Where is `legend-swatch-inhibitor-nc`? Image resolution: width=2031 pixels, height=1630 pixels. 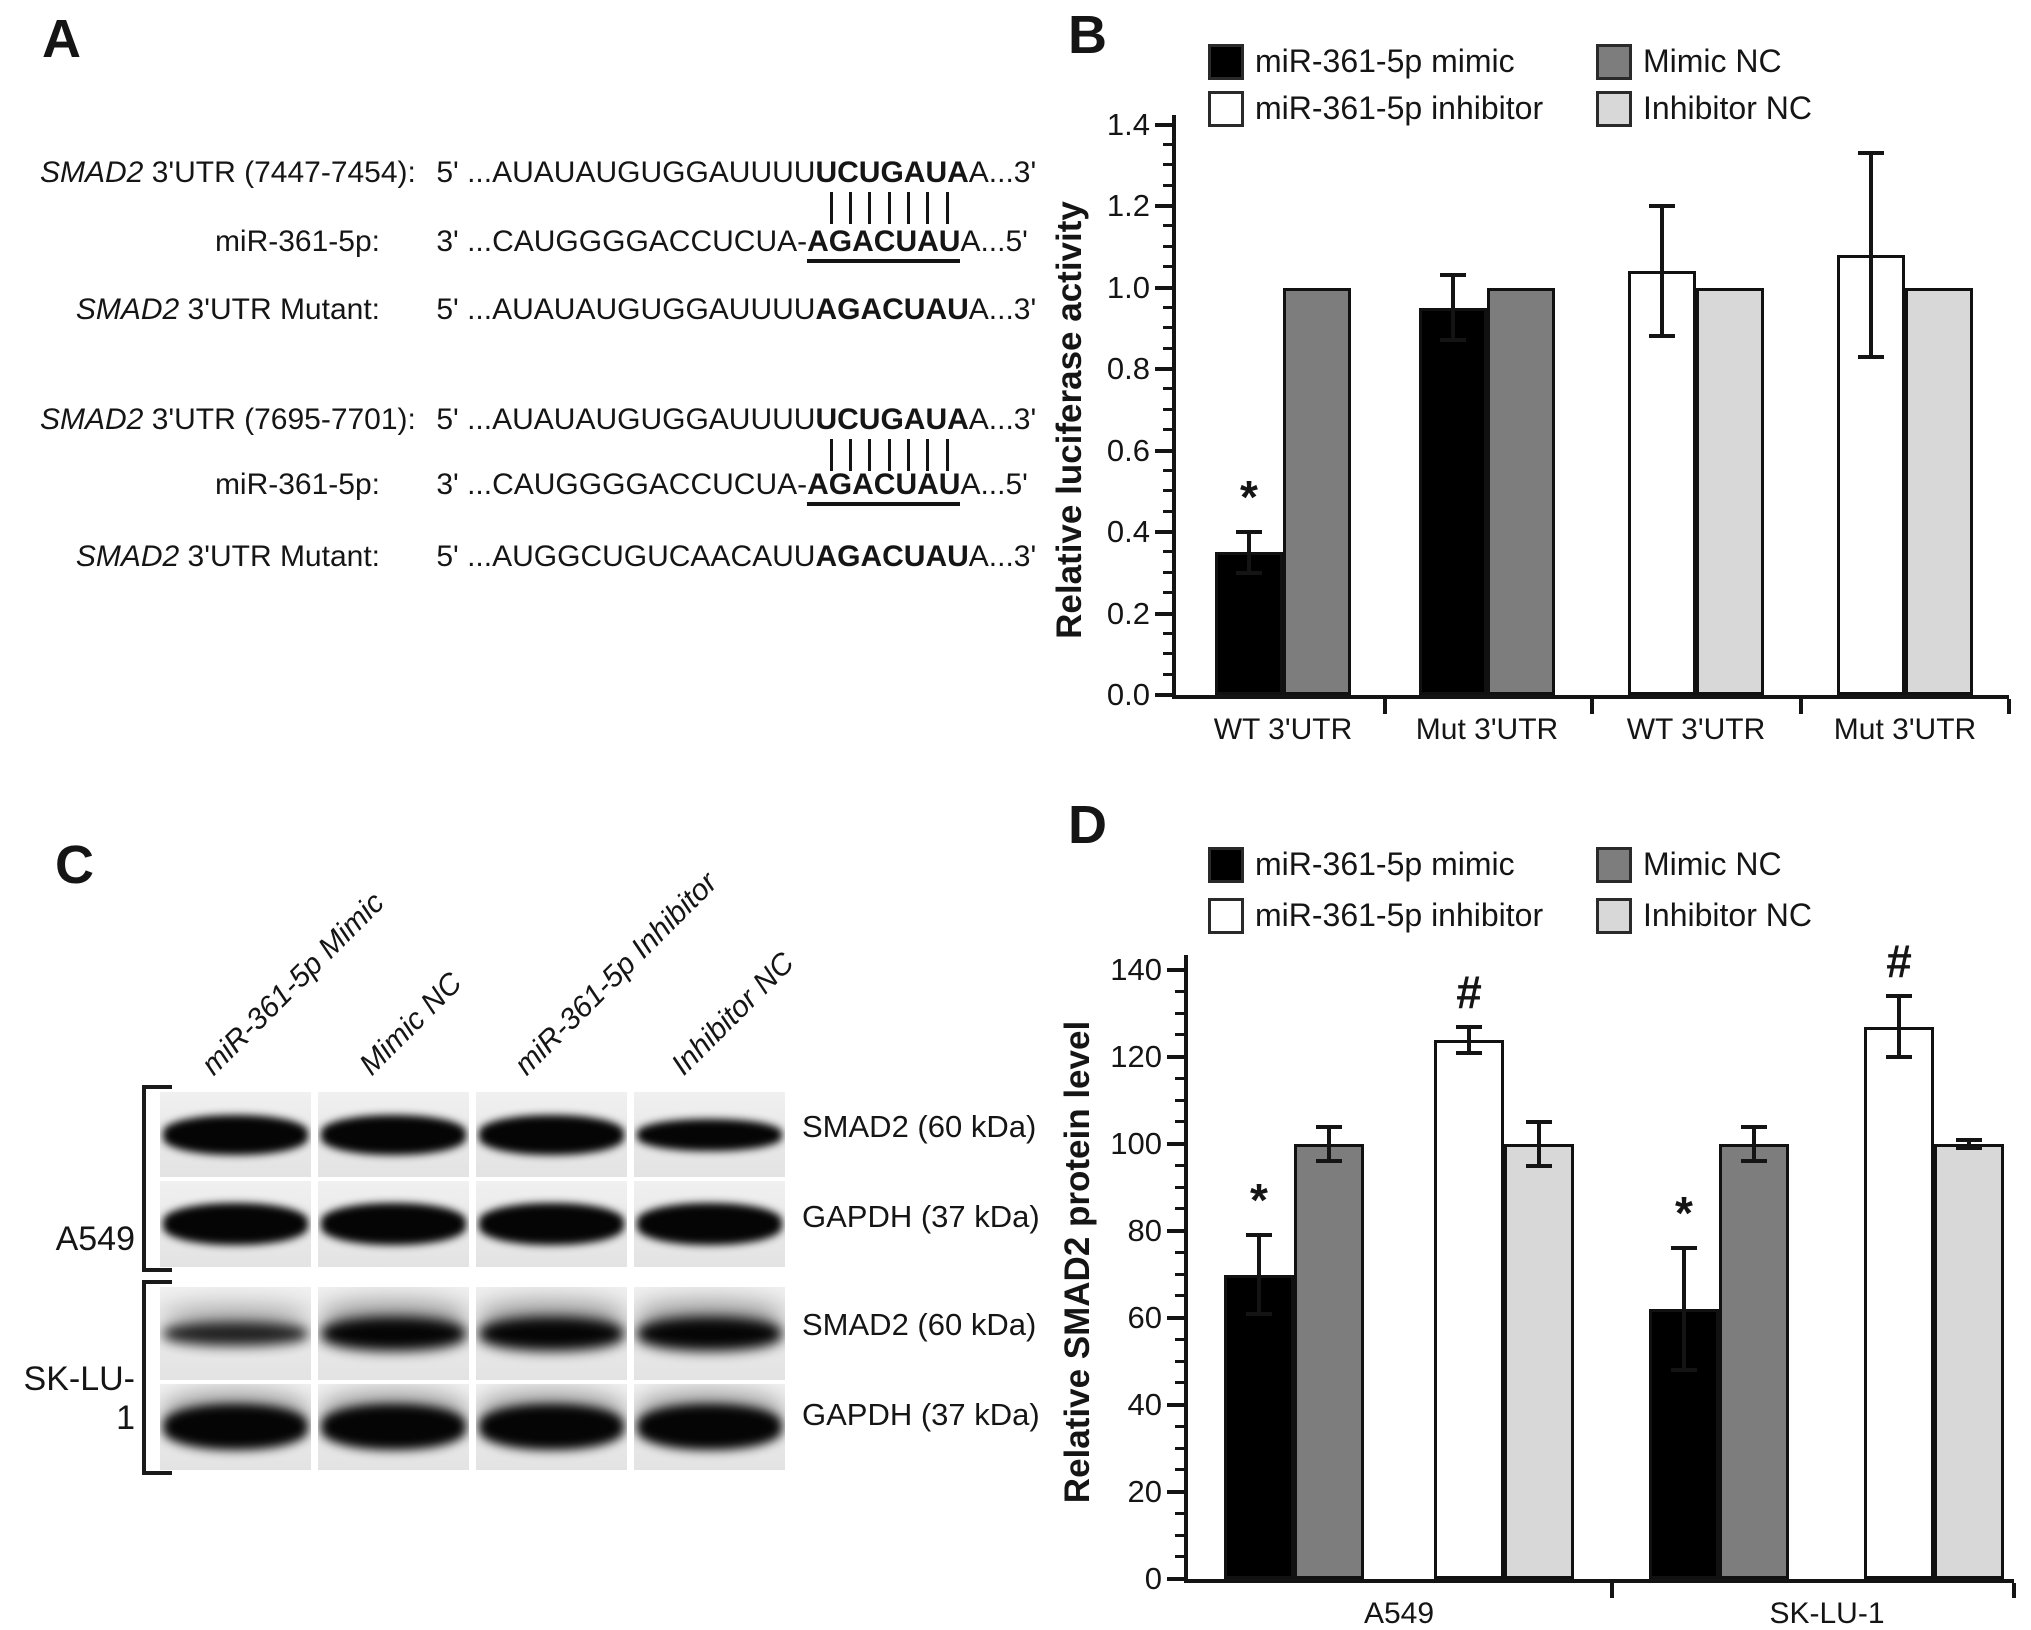
legend-swatch-inhibitor-nc is located at coordinates (1614, 915).